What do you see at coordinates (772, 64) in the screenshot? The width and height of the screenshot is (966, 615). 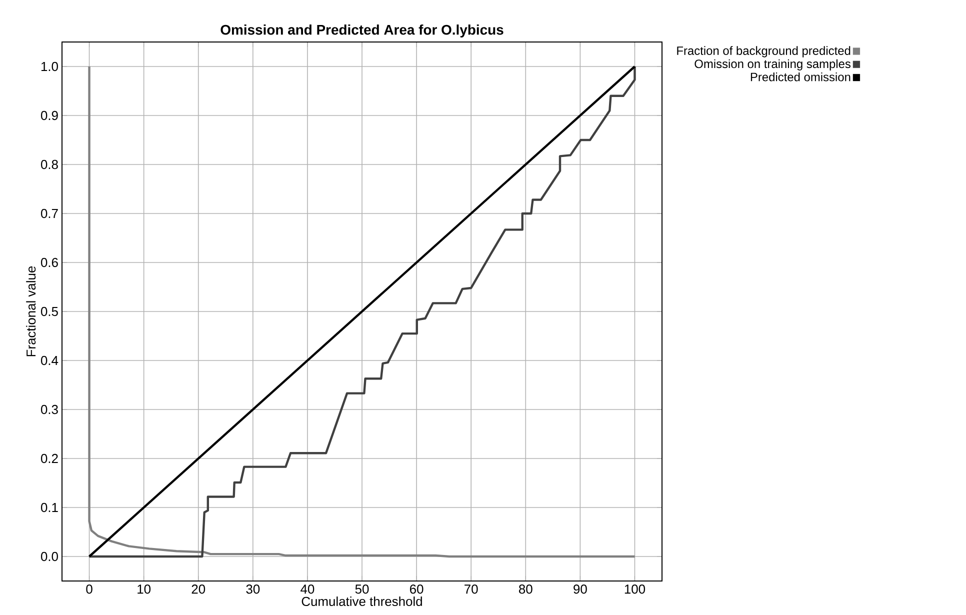 I see `legend-label: Omission on training samples` at bounding box center [772, 64].